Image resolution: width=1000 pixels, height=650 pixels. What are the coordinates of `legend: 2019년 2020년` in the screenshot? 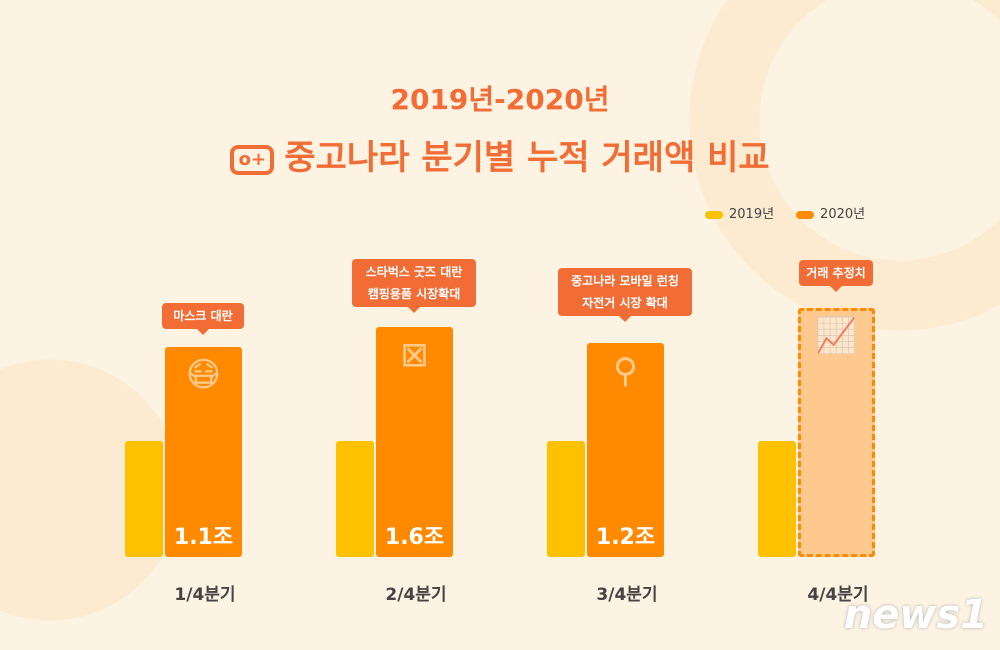 It's located at (785, 212).